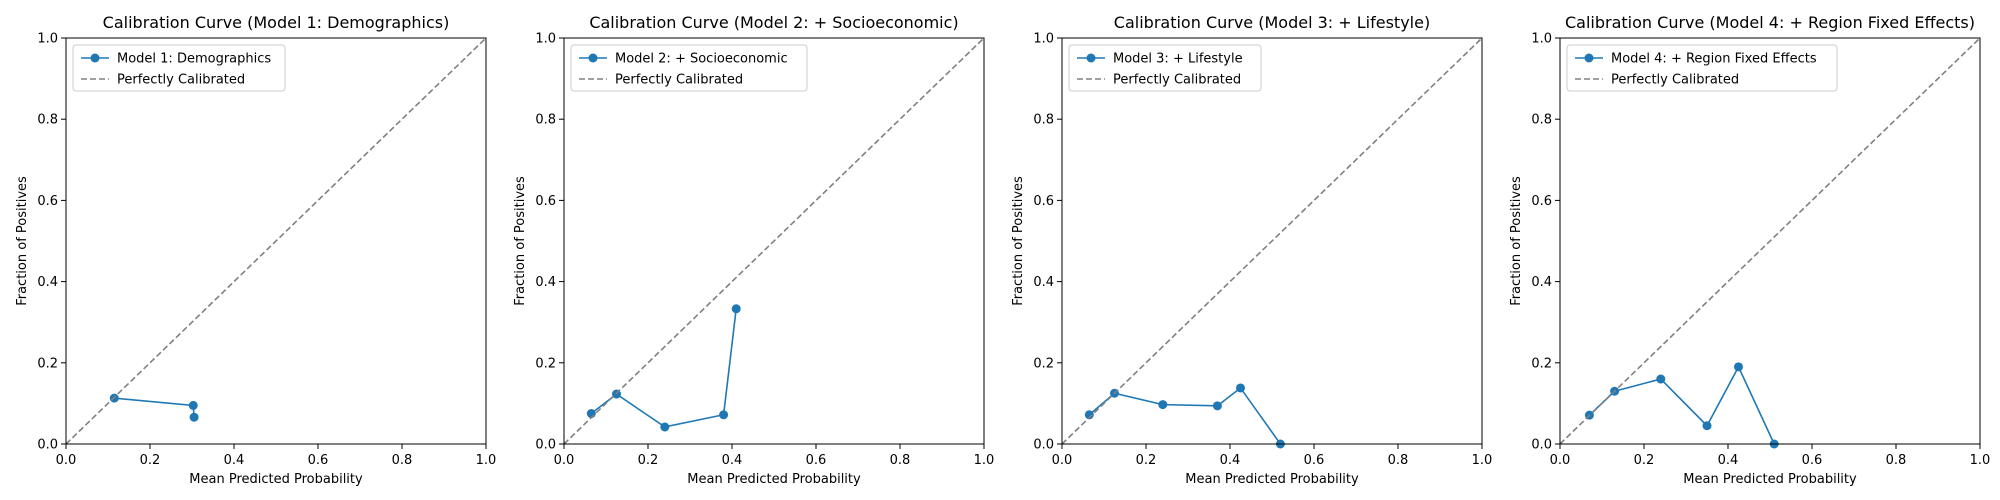 The height and width of the screenshot is (500, 2000). Describe the element at coordinates (701, 59) in the screenshot. I see `legend-label: Model 2: + Socioeconomic` at that location.